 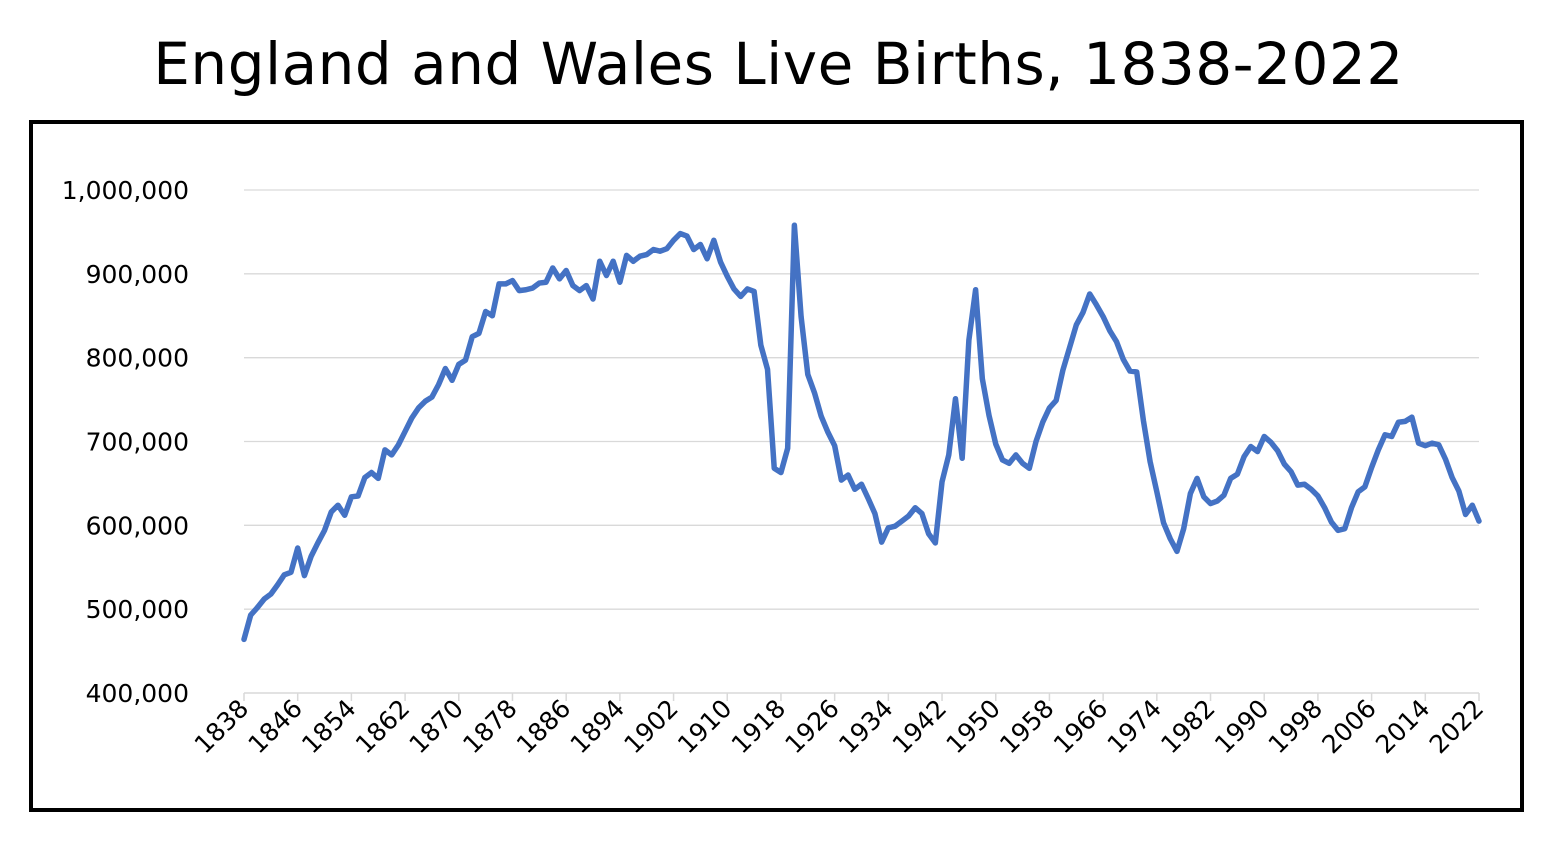 I want to click on y-tick-label: 800,000, so click(x=137, y=358).